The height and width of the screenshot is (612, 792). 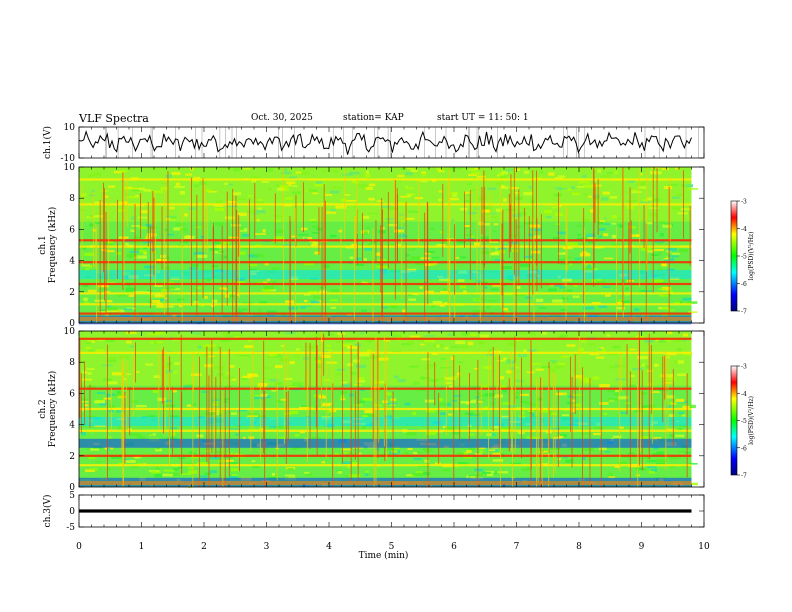 I want to click on colorbar-tick-label: -6, so click(x=744, y=448).